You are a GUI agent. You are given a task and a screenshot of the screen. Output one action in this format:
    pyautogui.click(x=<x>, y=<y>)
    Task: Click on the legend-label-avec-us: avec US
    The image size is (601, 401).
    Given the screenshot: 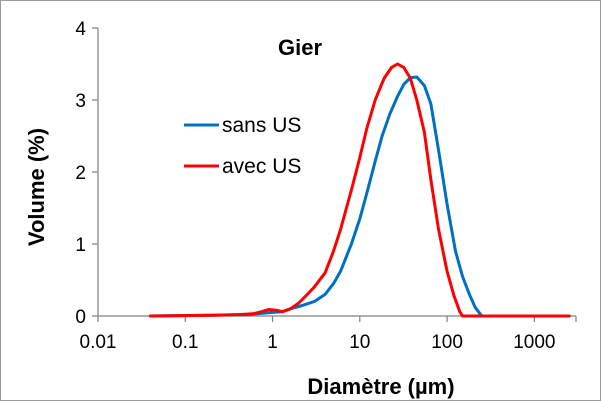 What is the action you would take?
    pyautogui.click(x=261, y=166)
    